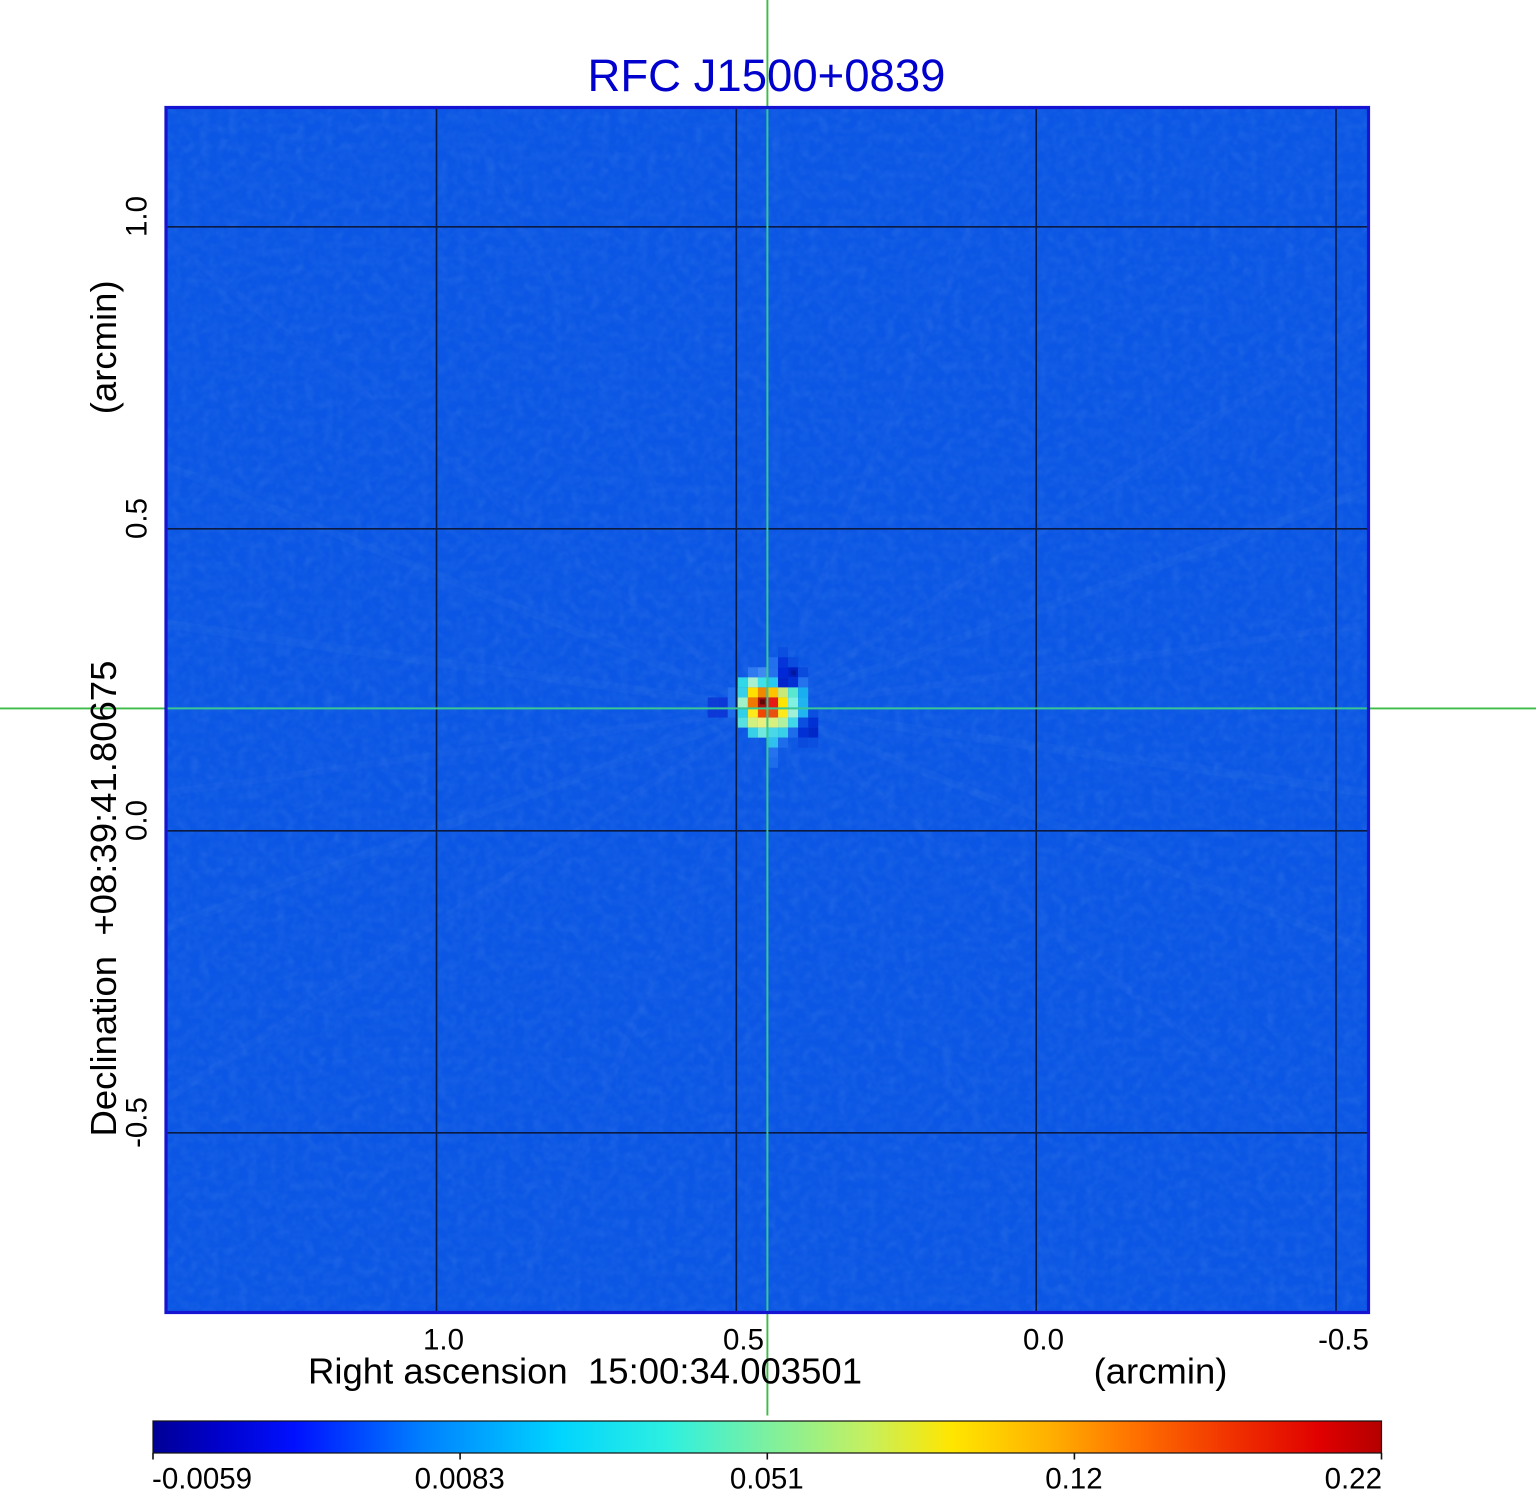  Describe the element at coordinates (202, 1479) in the screenshot. I see `svg-text: -0.0059` at that location.